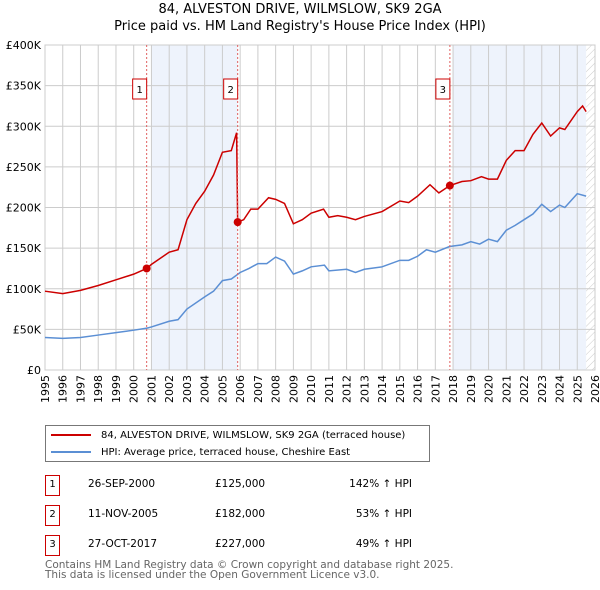 Image resolution: width=600 pixels, height=590 pixels. Describe the element at coordinates (347, 389) in the screenshot. I see `x-tick-label: 2012` at that location.